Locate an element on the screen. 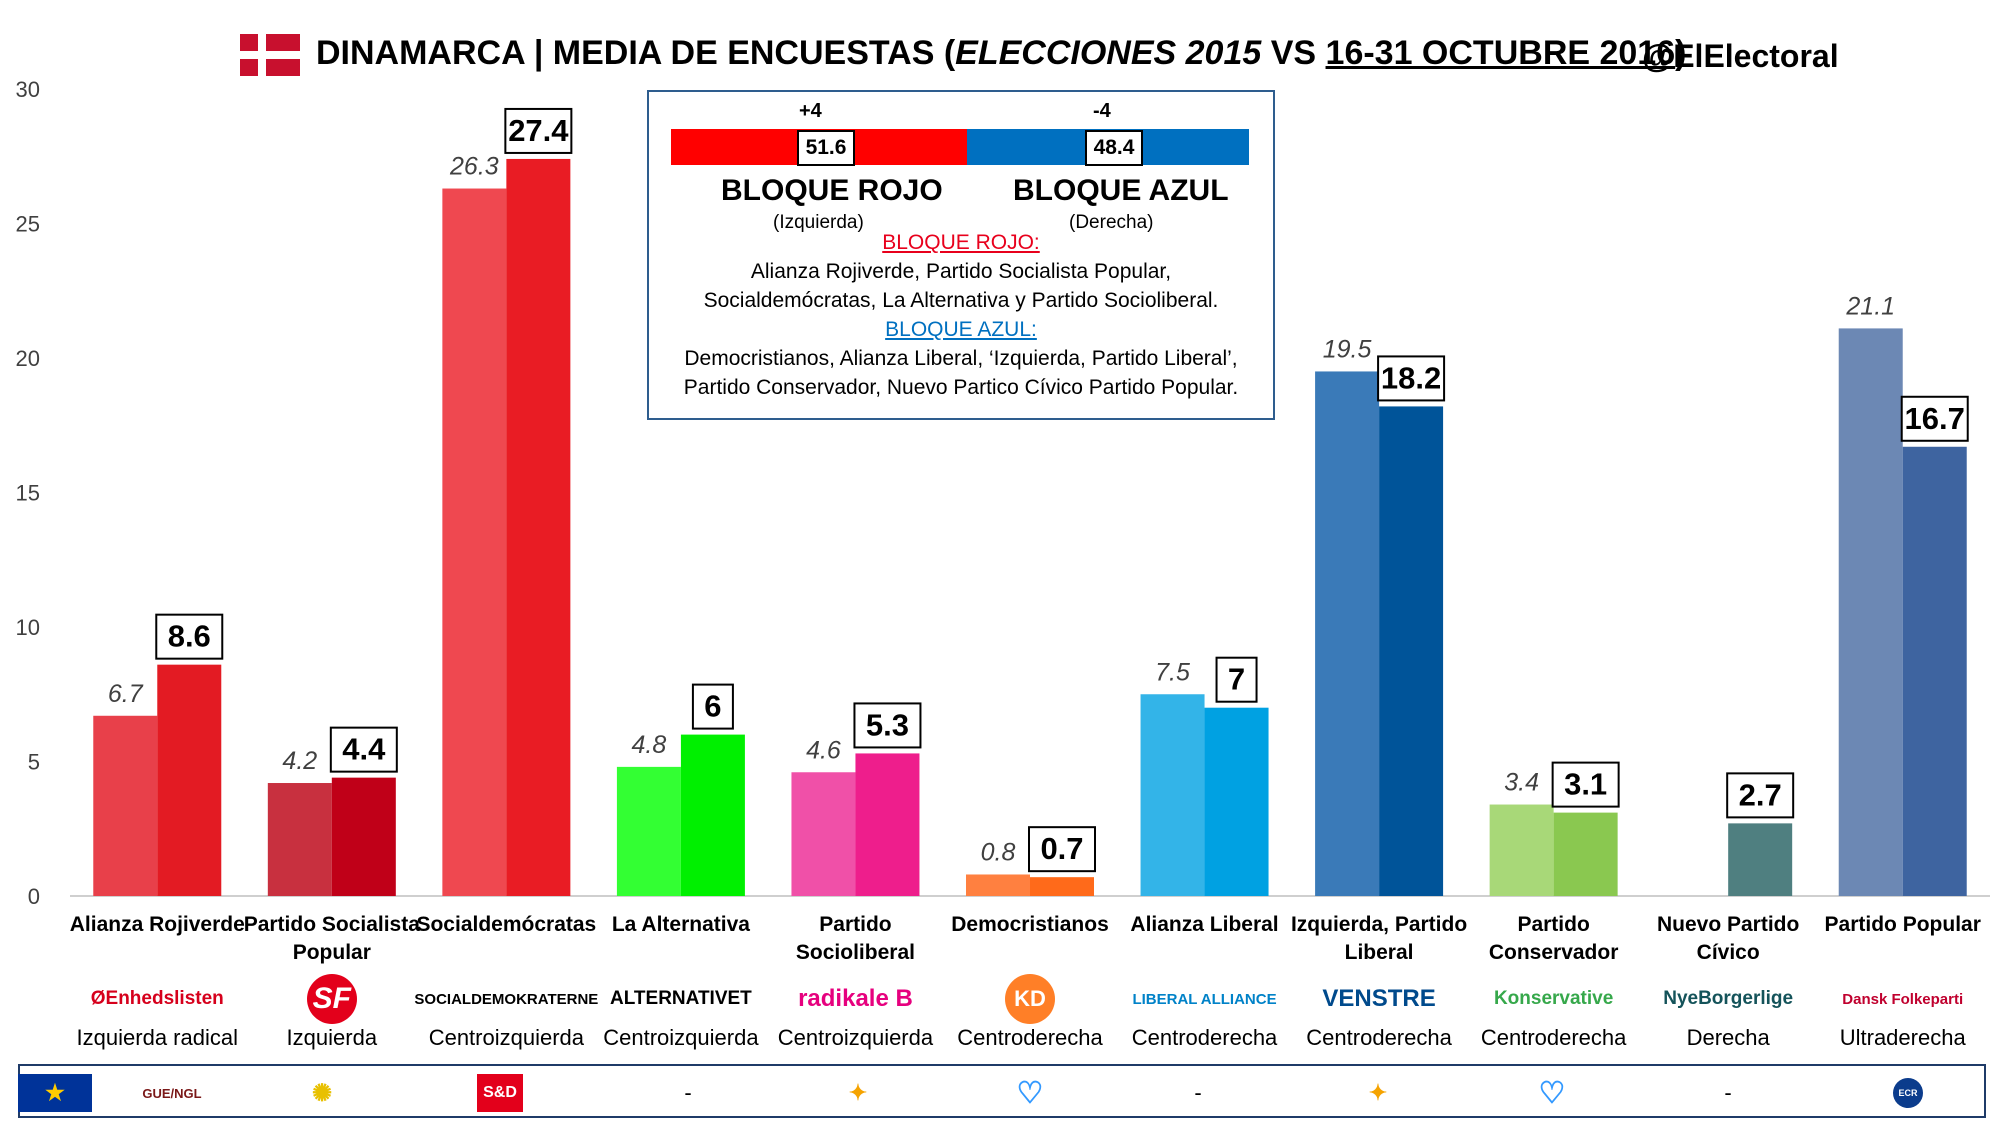 Image resolution: width=2002 pixels, height=1127 pixels. value-label-2015: 4.2 is located at coordinates (299, 761).